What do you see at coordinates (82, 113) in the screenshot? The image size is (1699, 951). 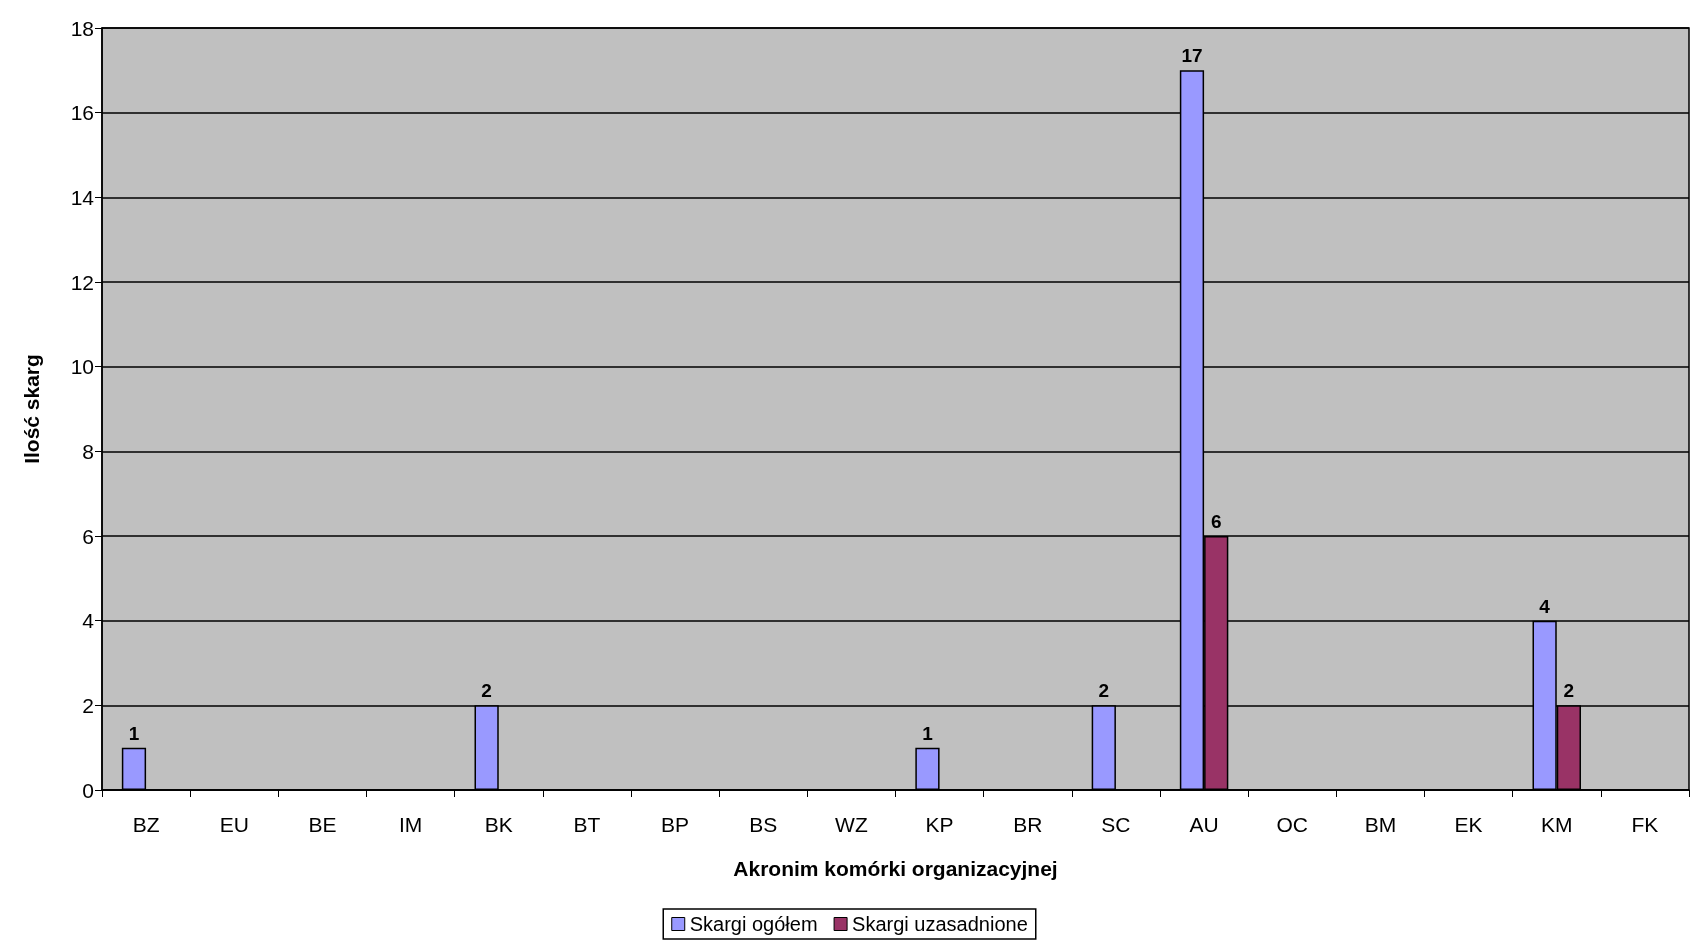 I see `y-tick-label: 16` at bounding box center [82, 113].